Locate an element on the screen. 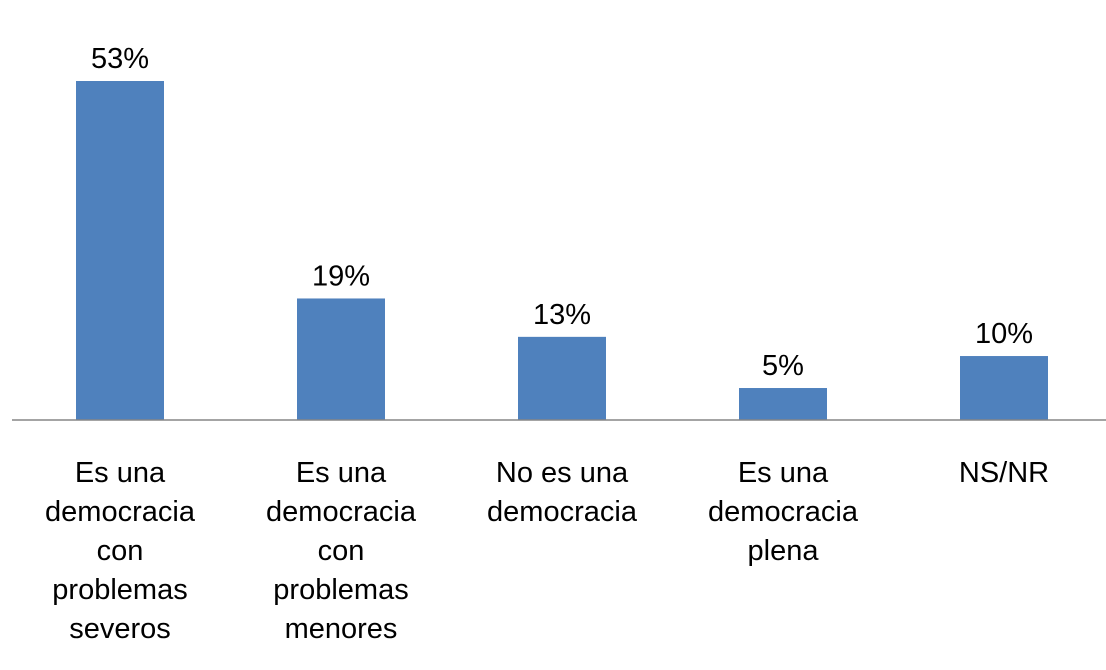 The image size is (1106, 670). data-label-2: 19% is located at coordinates (341, 276).